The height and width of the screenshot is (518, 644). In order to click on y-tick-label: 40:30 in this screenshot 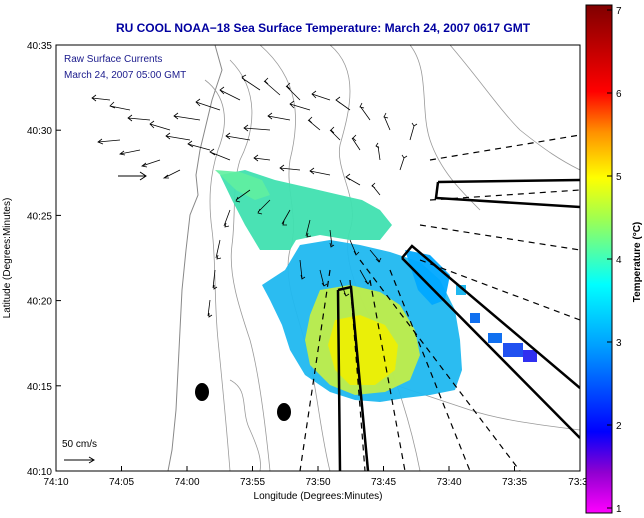, I will do `click(39, 131)`.